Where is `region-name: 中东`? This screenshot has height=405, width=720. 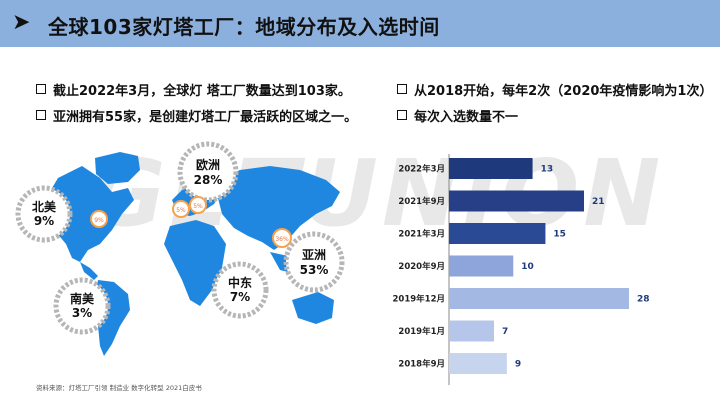
region-name: 中东 is located at coordinates (240, 282).